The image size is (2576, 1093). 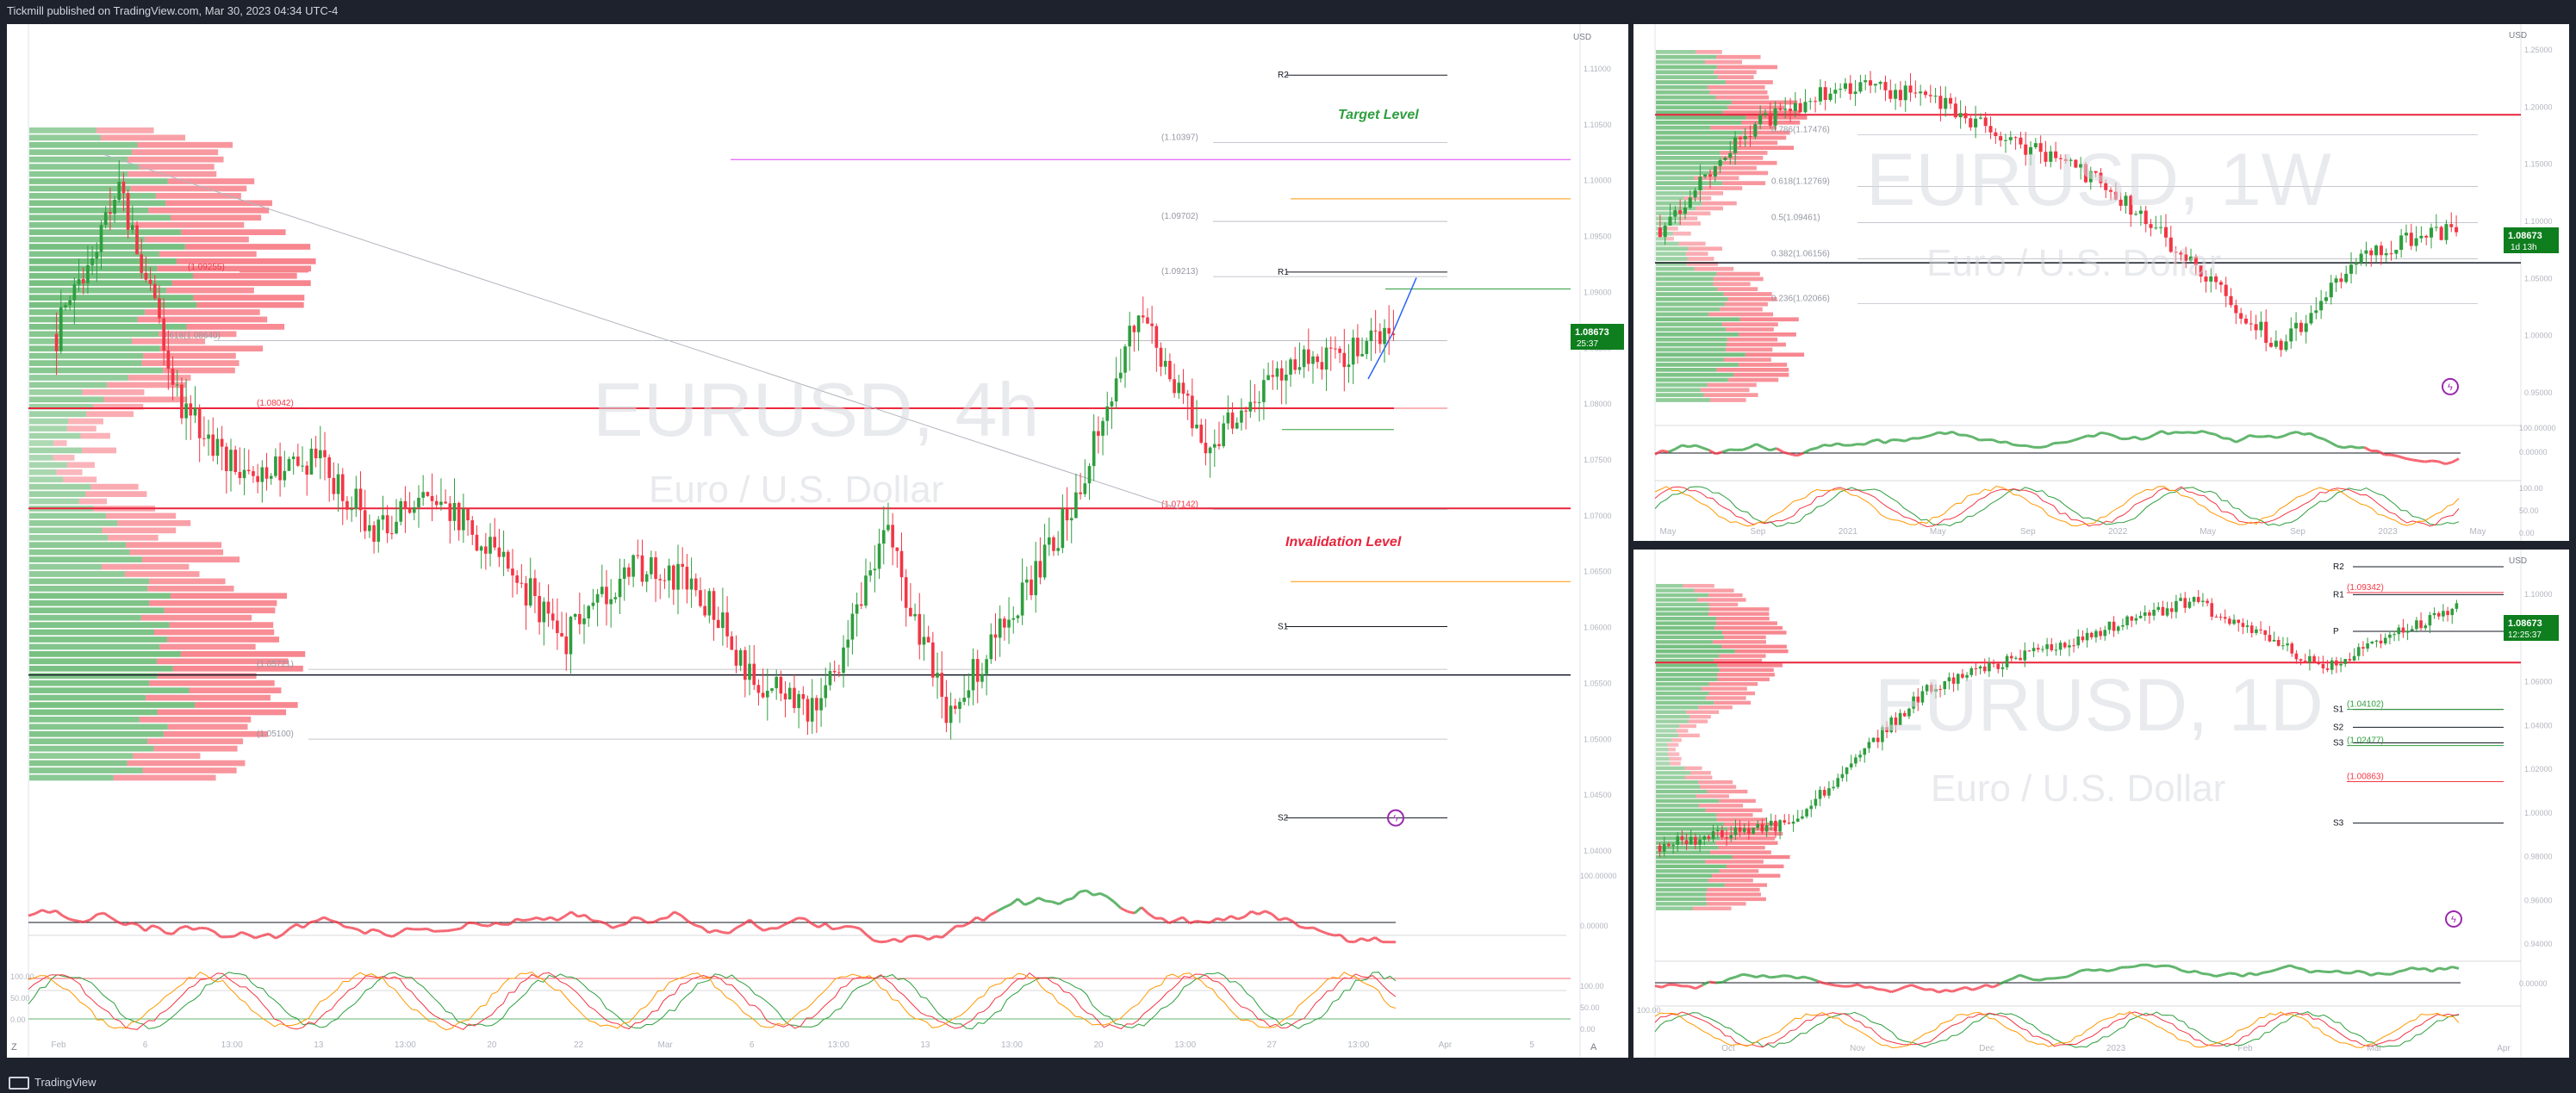 I want to click on daily-y-tick-label: 1.04000, so click(x=2539, y=725).